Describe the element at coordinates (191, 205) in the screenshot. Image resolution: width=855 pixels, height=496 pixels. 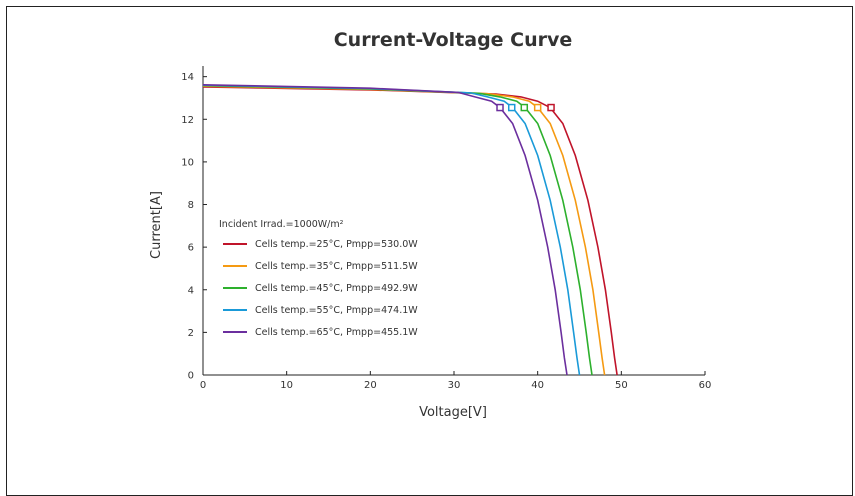
I see `y-tick-label: 8` at that location.